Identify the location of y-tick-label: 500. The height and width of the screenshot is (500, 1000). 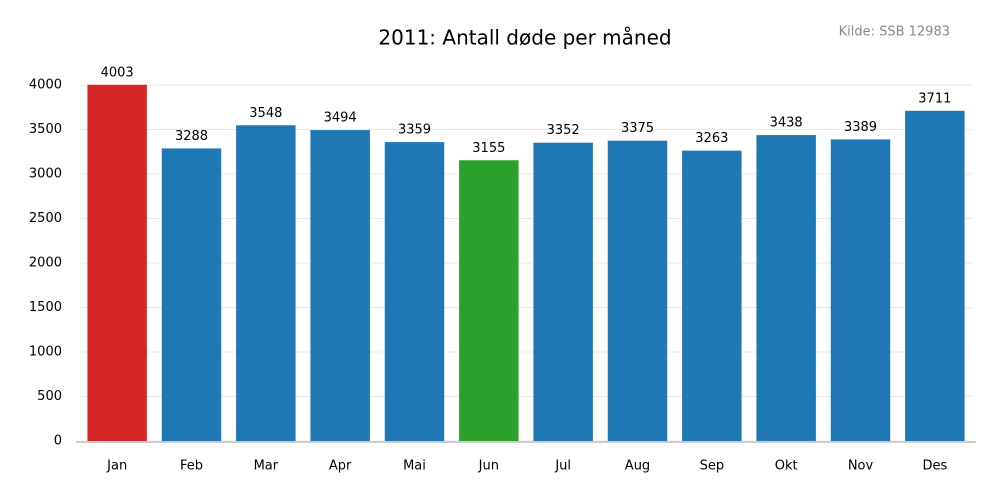
(49, 396).